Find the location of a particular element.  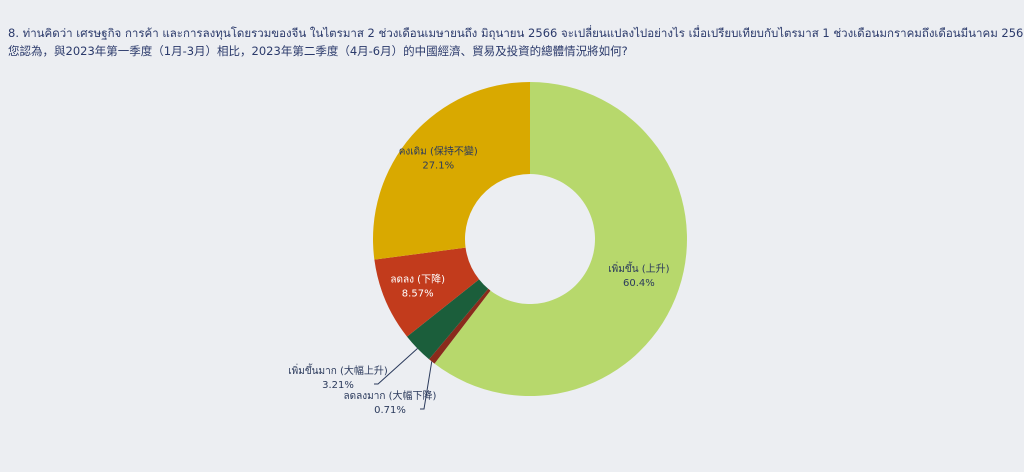

value-label: 27.1% is located at coordinates (438, 166).